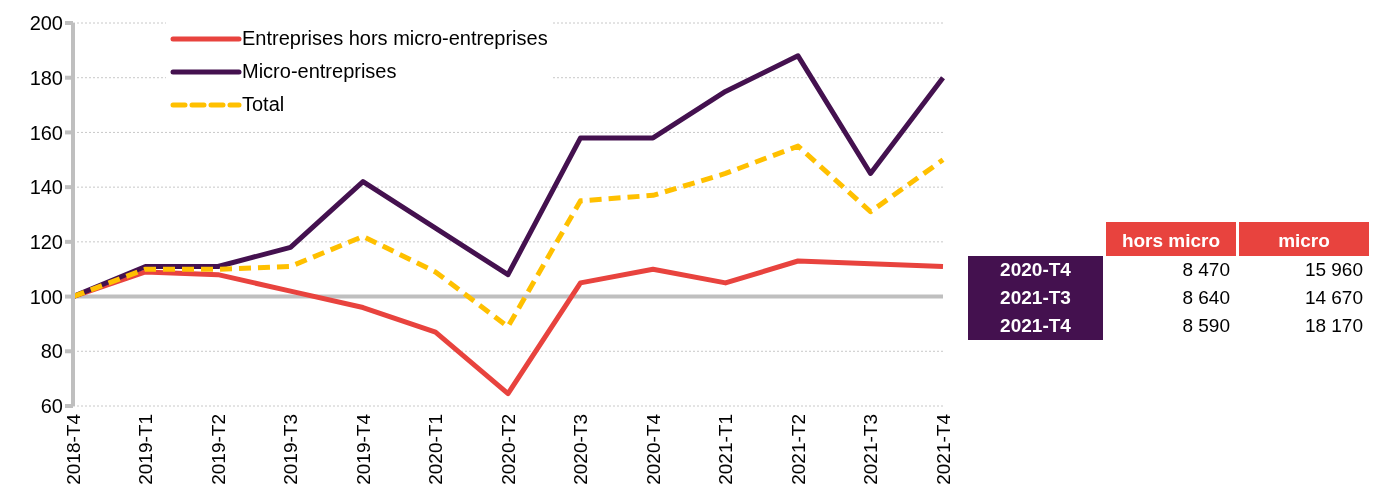  What do you see at coordinates (580, 449) in the screenshot?
I see `x-tick-label: 2020-T3` at bounding box center [580, 449].